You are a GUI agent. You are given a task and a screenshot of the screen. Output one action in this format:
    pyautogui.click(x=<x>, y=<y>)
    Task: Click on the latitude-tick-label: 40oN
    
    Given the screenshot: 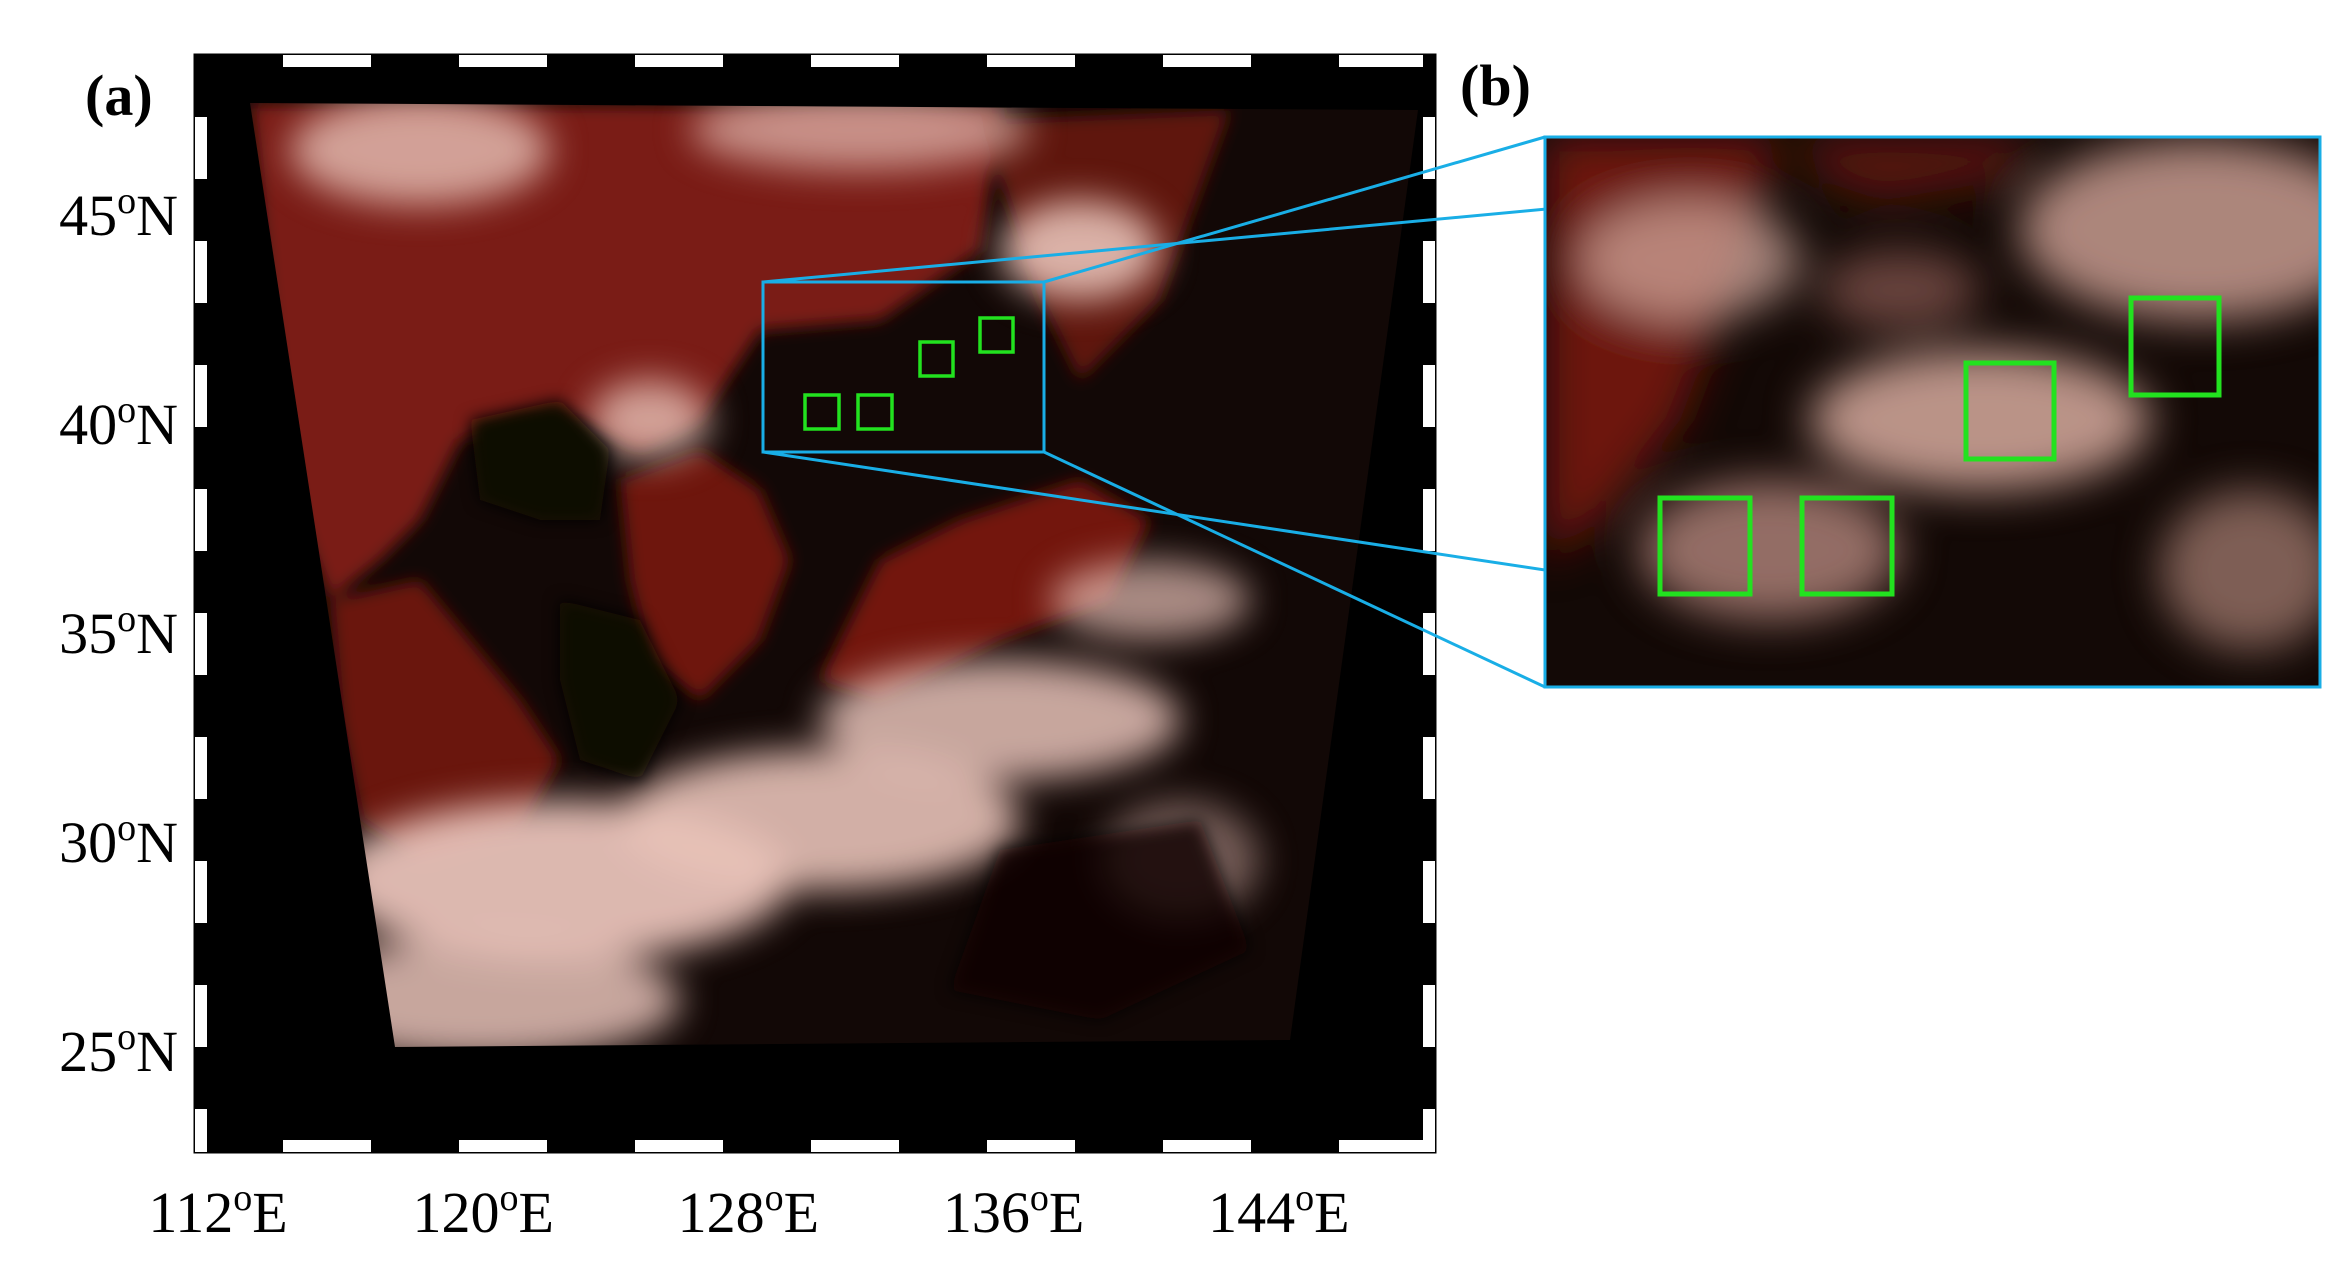 What is the action you would take?
    pyautogui.click(x=118, y=423)
    